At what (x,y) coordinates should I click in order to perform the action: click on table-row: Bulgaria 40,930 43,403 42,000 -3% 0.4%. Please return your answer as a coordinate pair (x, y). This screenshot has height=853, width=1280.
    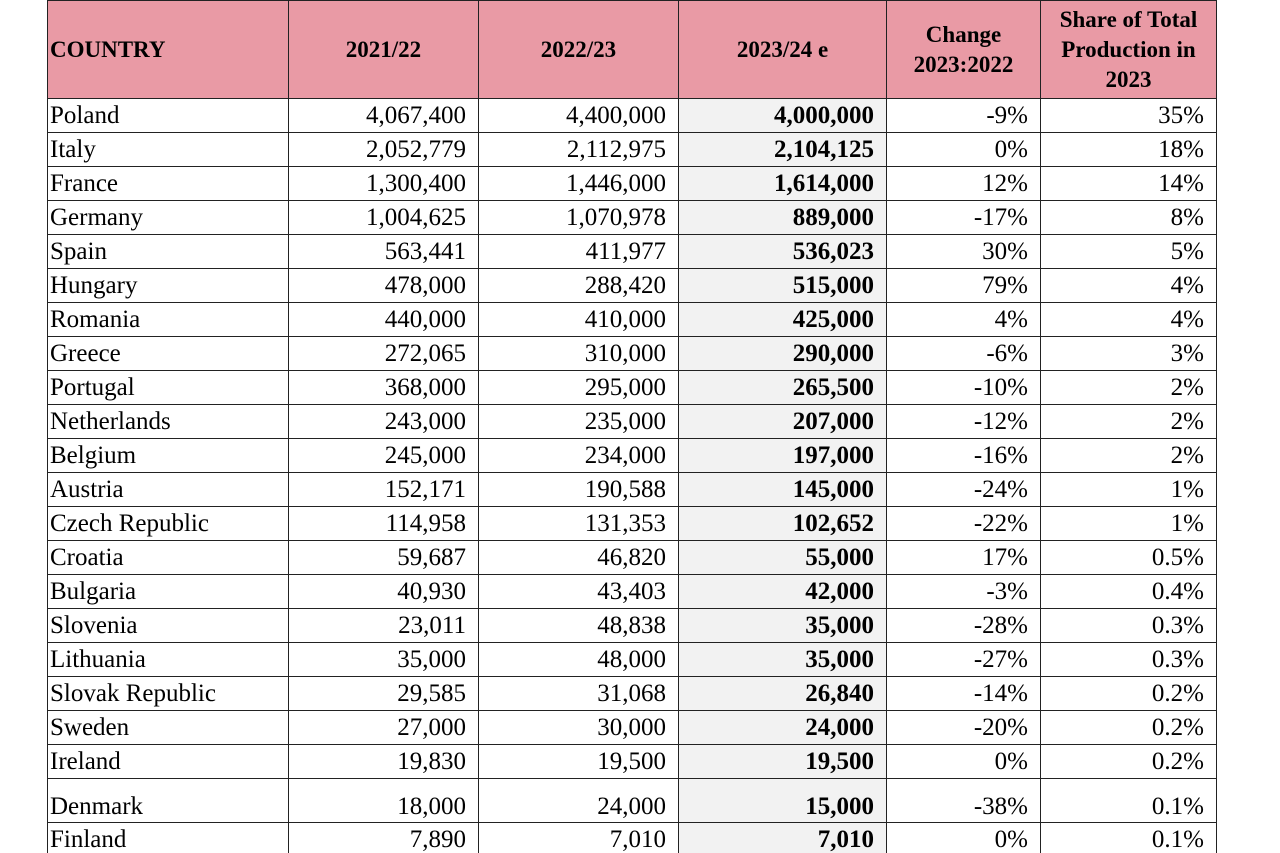
    Looking at the image, I should click on (632, 591).